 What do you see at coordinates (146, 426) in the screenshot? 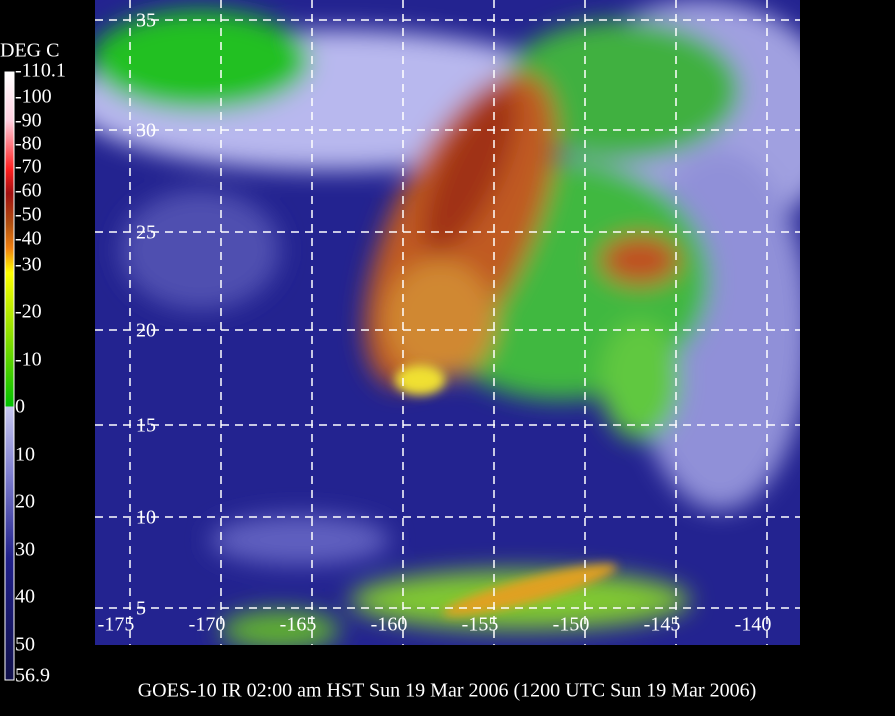
I see `latitude-label: 15` at bounding box center [146, 426].